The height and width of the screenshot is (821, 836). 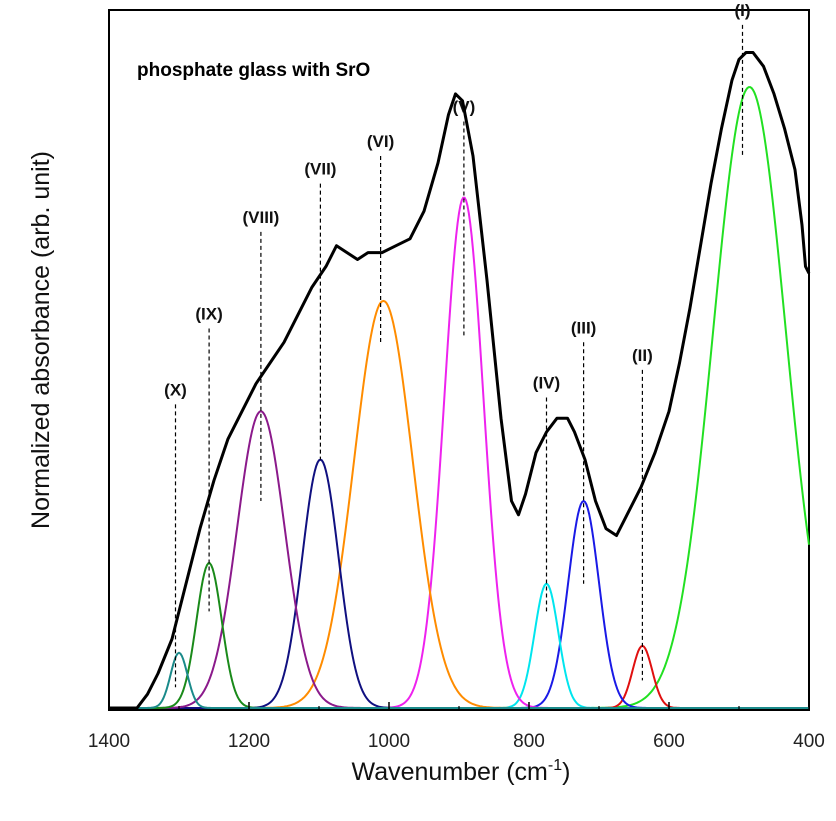 What do you see at coordinates (450, 772) in the screenshot?
I see `x-axis-title-main: Wavenumber (cm` at bounding box center [450, 772].